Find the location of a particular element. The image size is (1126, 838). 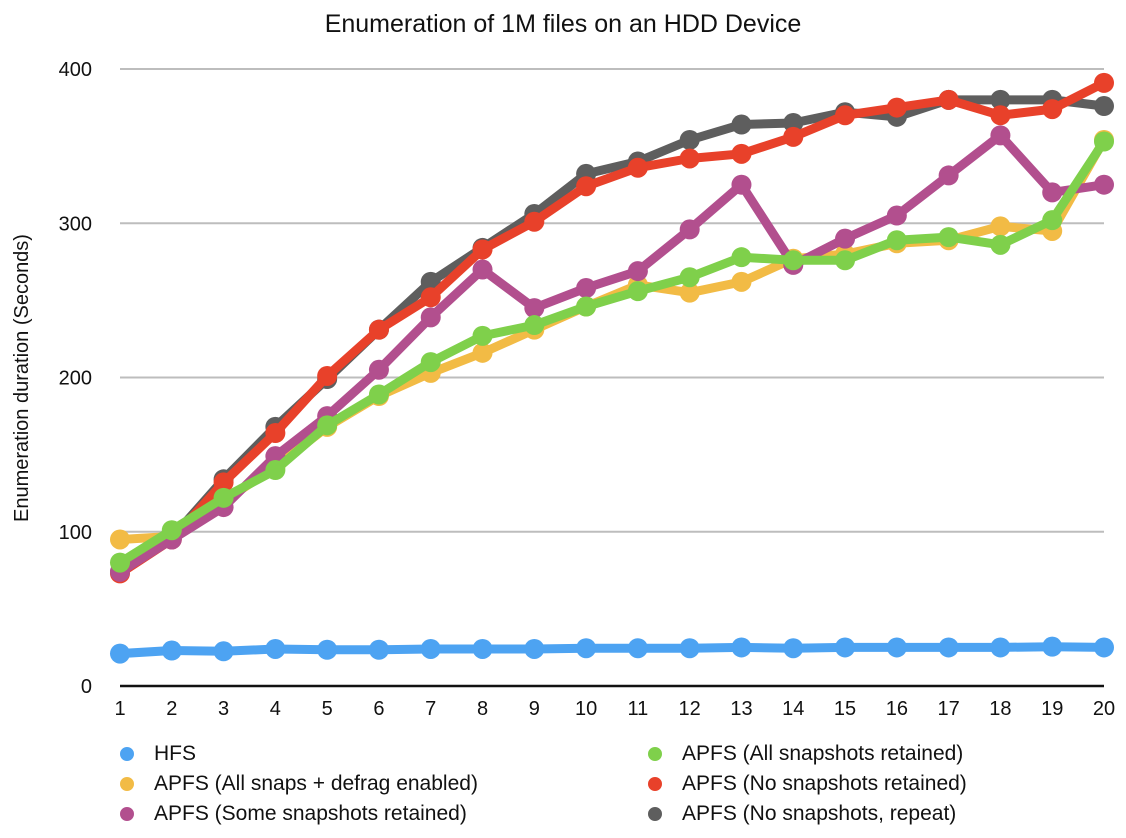

legend-item-apfs-all-snapshots: APFS (All snapshots retained) is located at coordinates (805, 754).